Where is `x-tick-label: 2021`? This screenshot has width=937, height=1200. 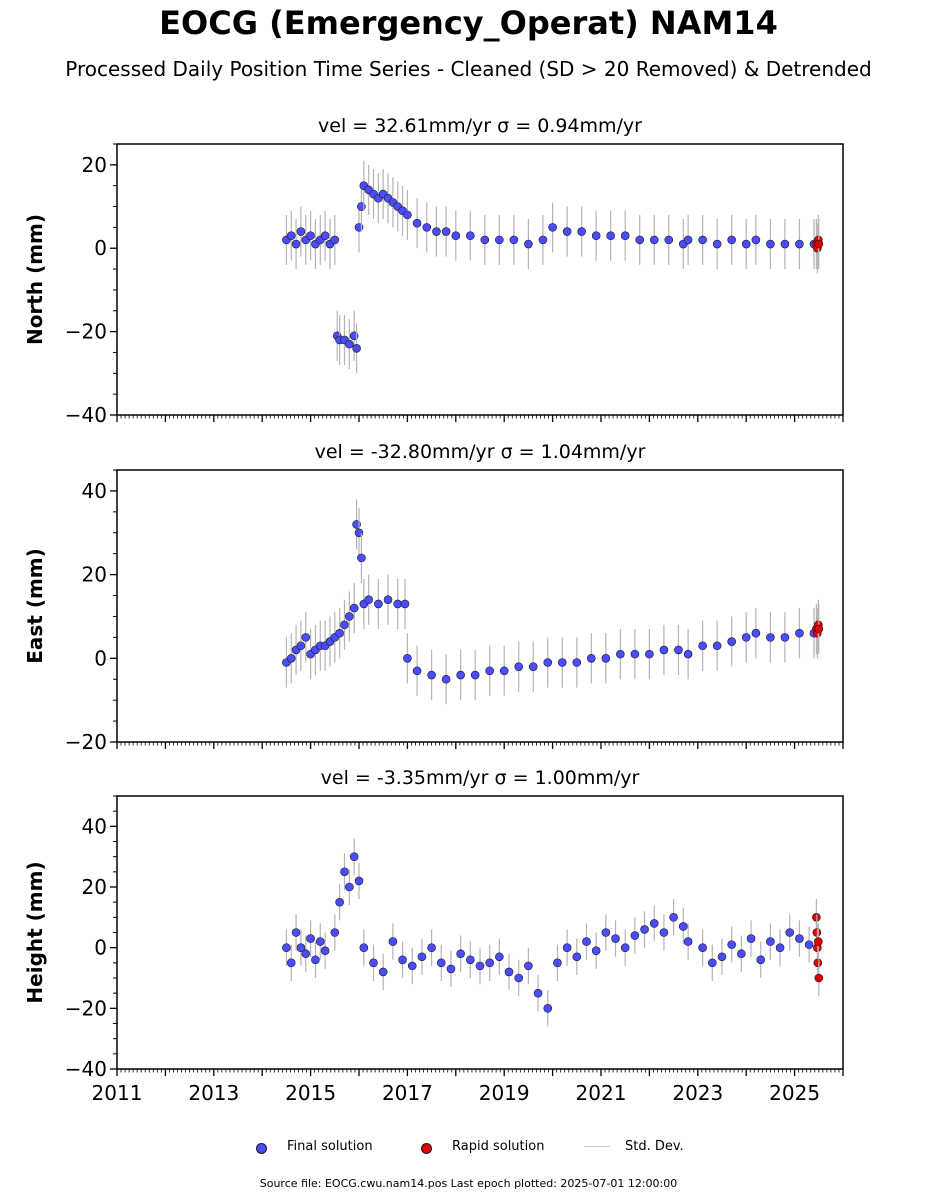 x-tick-label: 2021 is located at coordinates (601, 1093).